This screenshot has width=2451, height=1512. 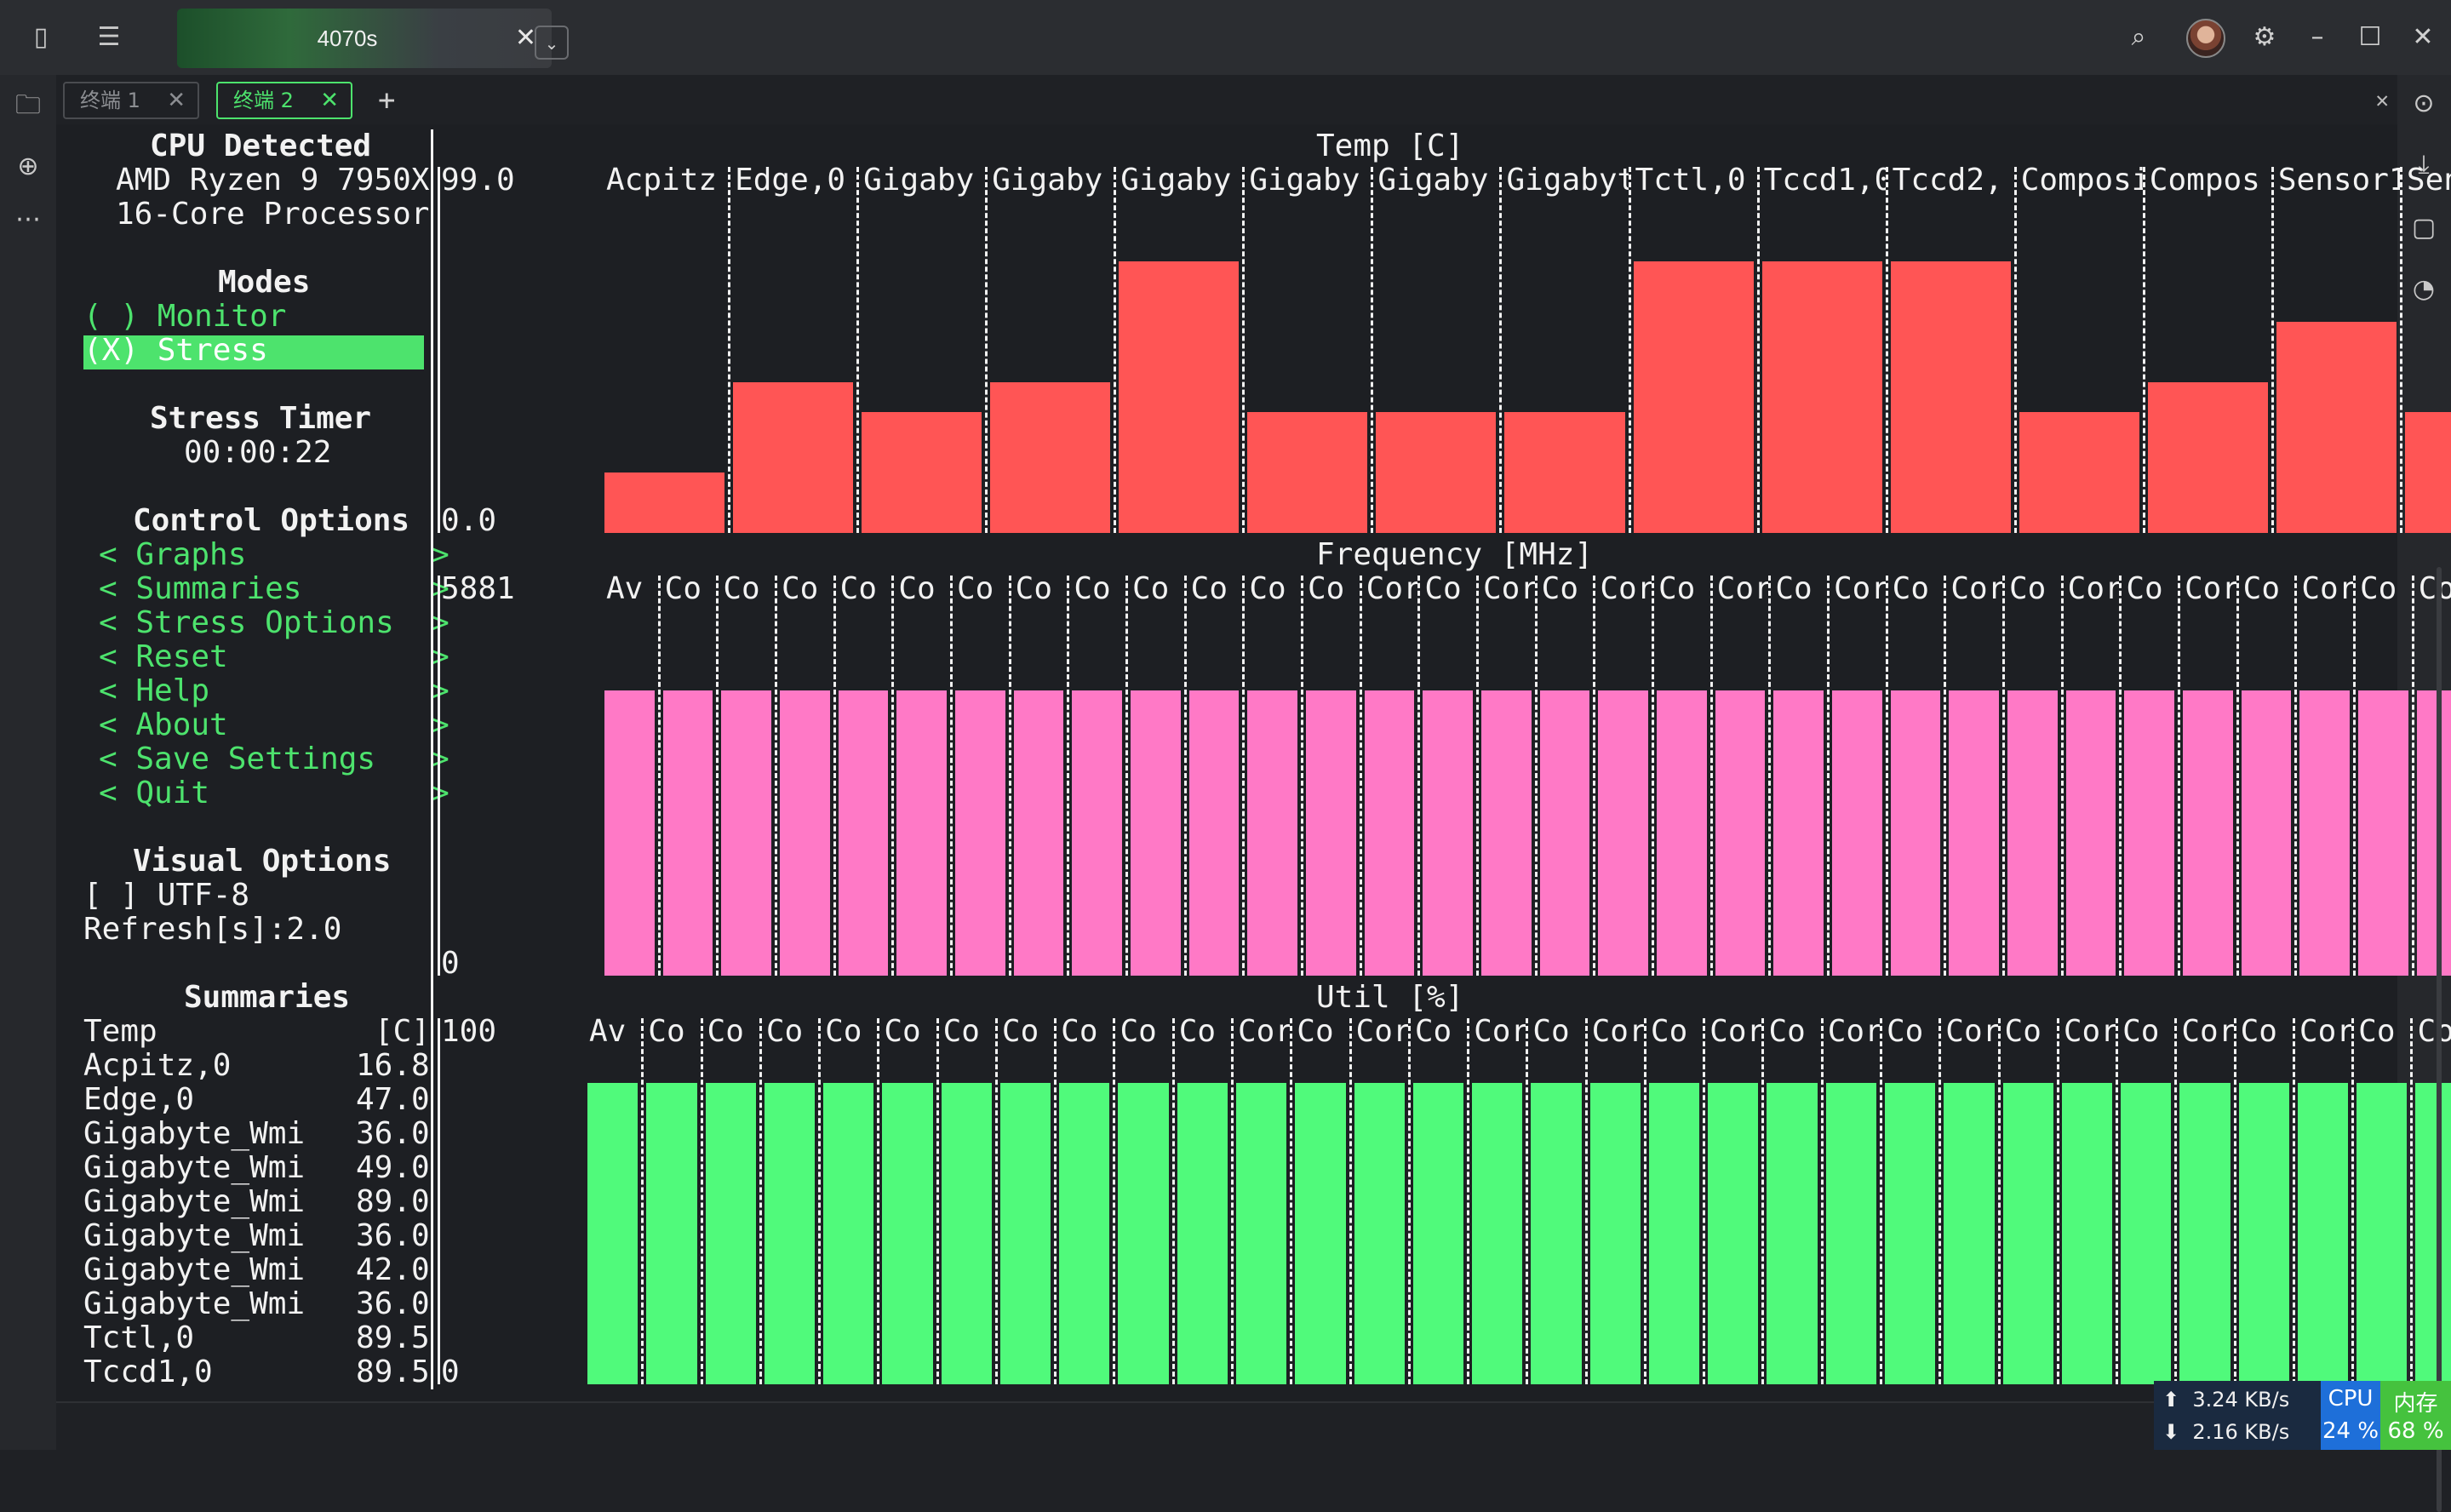 I want to click on cpu-detected-title: CPU Detected, so click(x=261, y=146).